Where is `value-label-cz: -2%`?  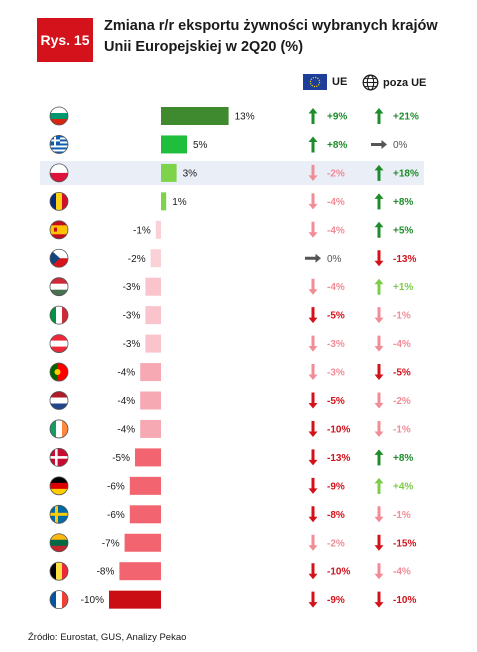
value-label-cz: -2% is located at coordinates (137, 259).